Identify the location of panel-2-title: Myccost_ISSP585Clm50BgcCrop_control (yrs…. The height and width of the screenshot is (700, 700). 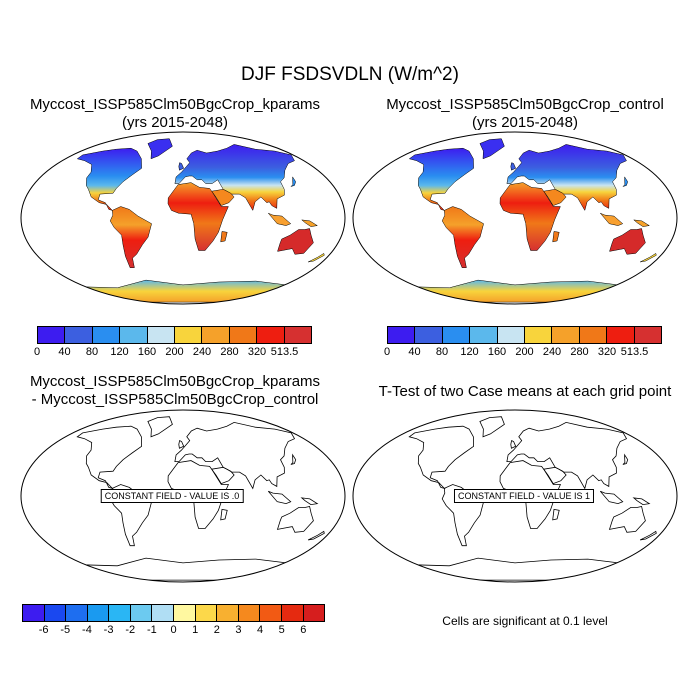
(525, 114).